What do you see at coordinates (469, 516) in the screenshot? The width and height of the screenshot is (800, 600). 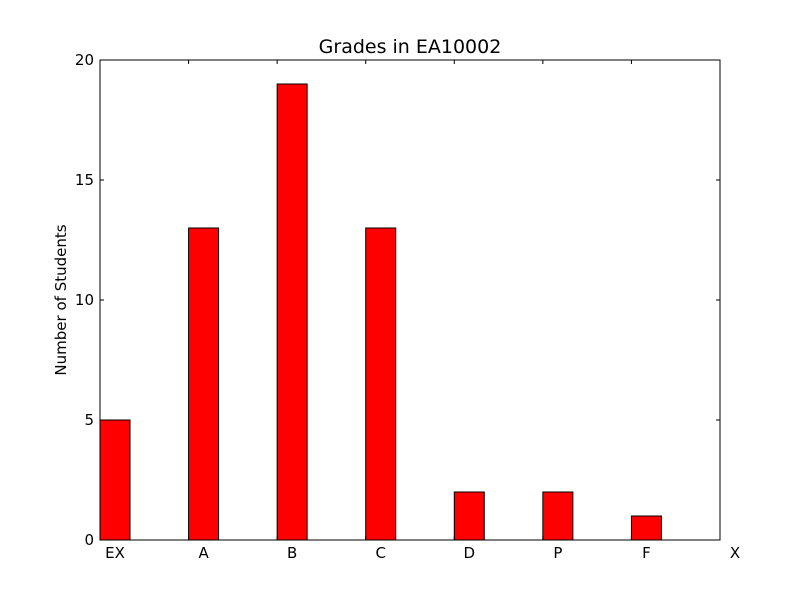 I see `bar-d` at bounding box center [469, 516].